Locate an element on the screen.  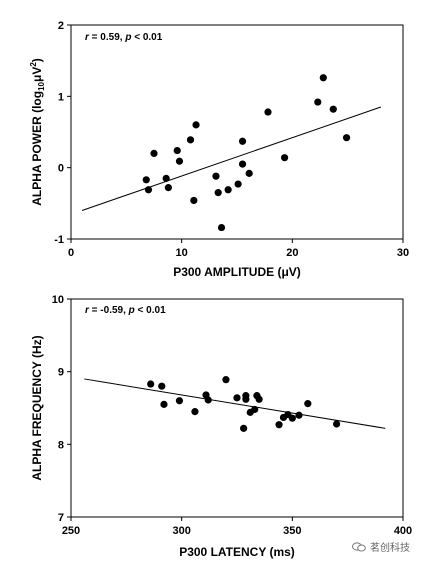
y-tick-label: 0 is located at coordinates (61, 169).